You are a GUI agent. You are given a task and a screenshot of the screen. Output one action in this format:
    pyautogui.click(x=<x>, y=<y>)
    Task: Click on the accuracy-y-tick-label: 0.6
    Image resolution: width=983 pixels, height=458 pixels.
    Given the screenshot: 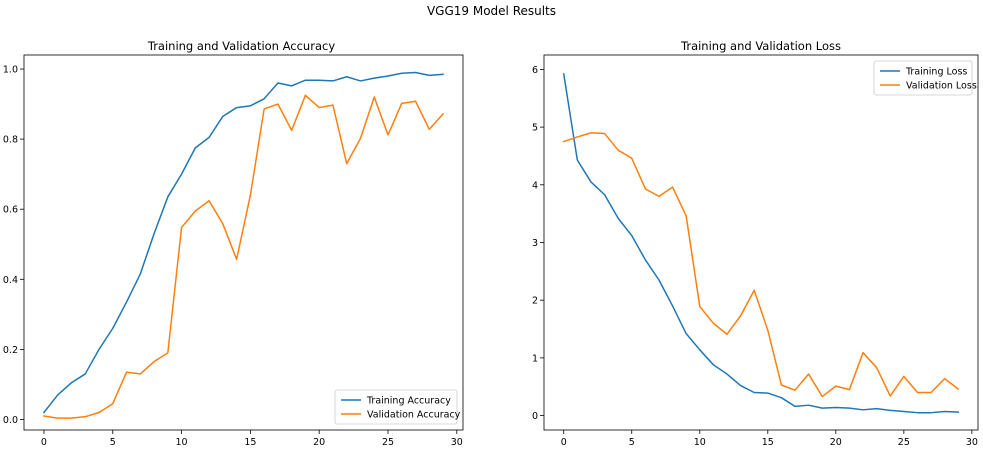 What is the action you would take?
    pyautogui.click(x=10, y=210)
    